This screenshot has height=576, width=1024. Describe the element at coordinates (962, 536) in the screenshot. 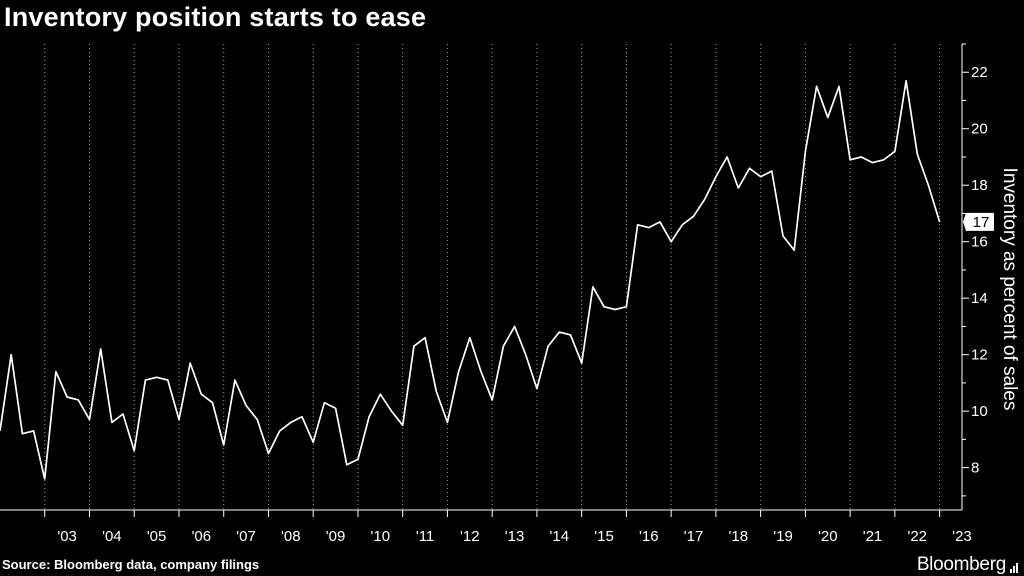

I see `x-tick-label: '23` at that location.